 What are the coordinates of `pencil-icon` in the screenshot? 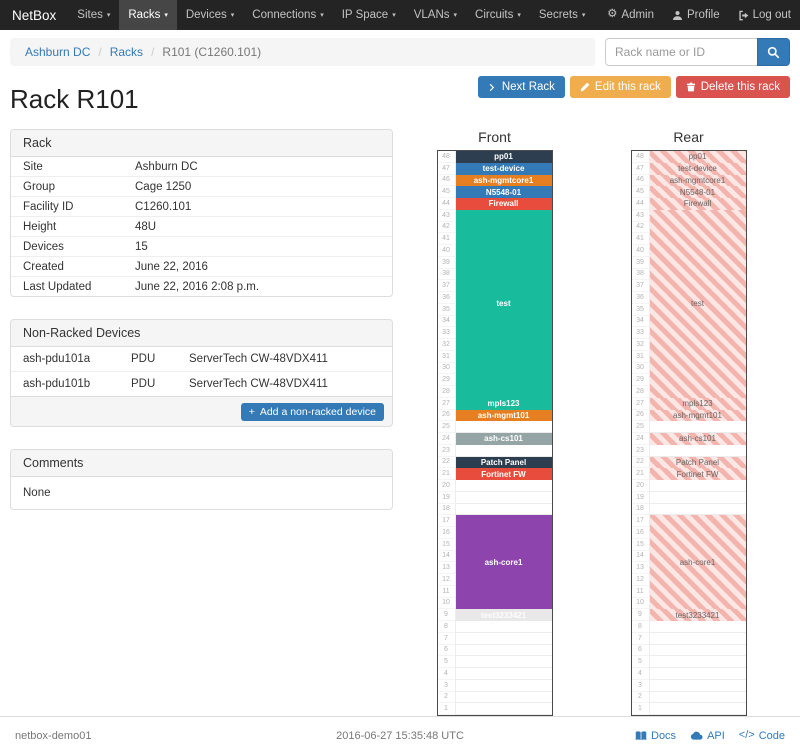 It's located at (585, 87).